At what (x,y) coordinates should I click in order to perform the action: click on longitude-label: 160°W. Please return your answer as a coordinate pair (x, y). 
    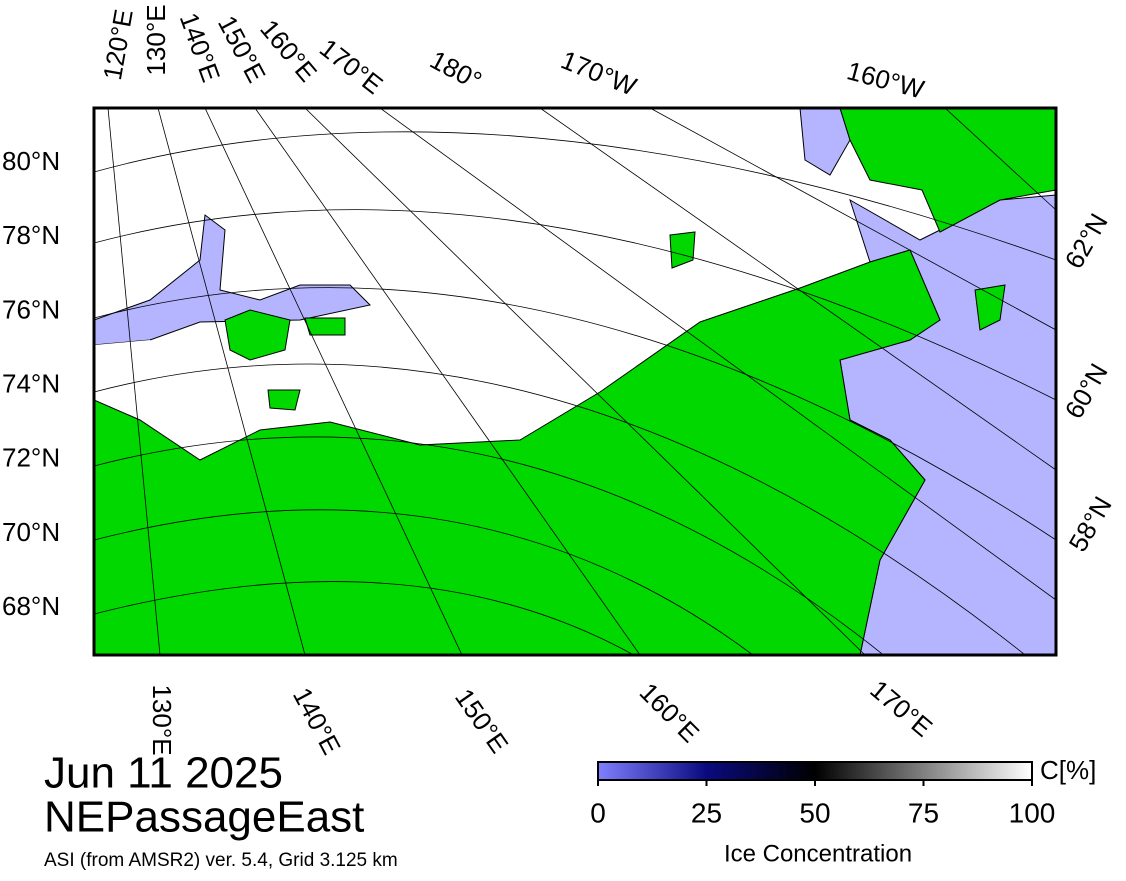
    Looking at the image, I should click on (886, 79).